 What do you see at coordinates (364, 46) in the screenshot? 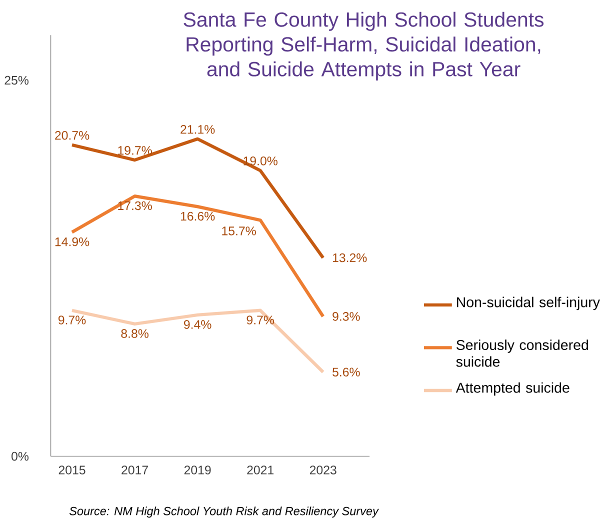
I see `chart-title: Santa Fe County High School Students Reporting Self-Harm, Suicidal Ideation, and Suicide Attempts in Past Year` at bounding box center [364, 46].